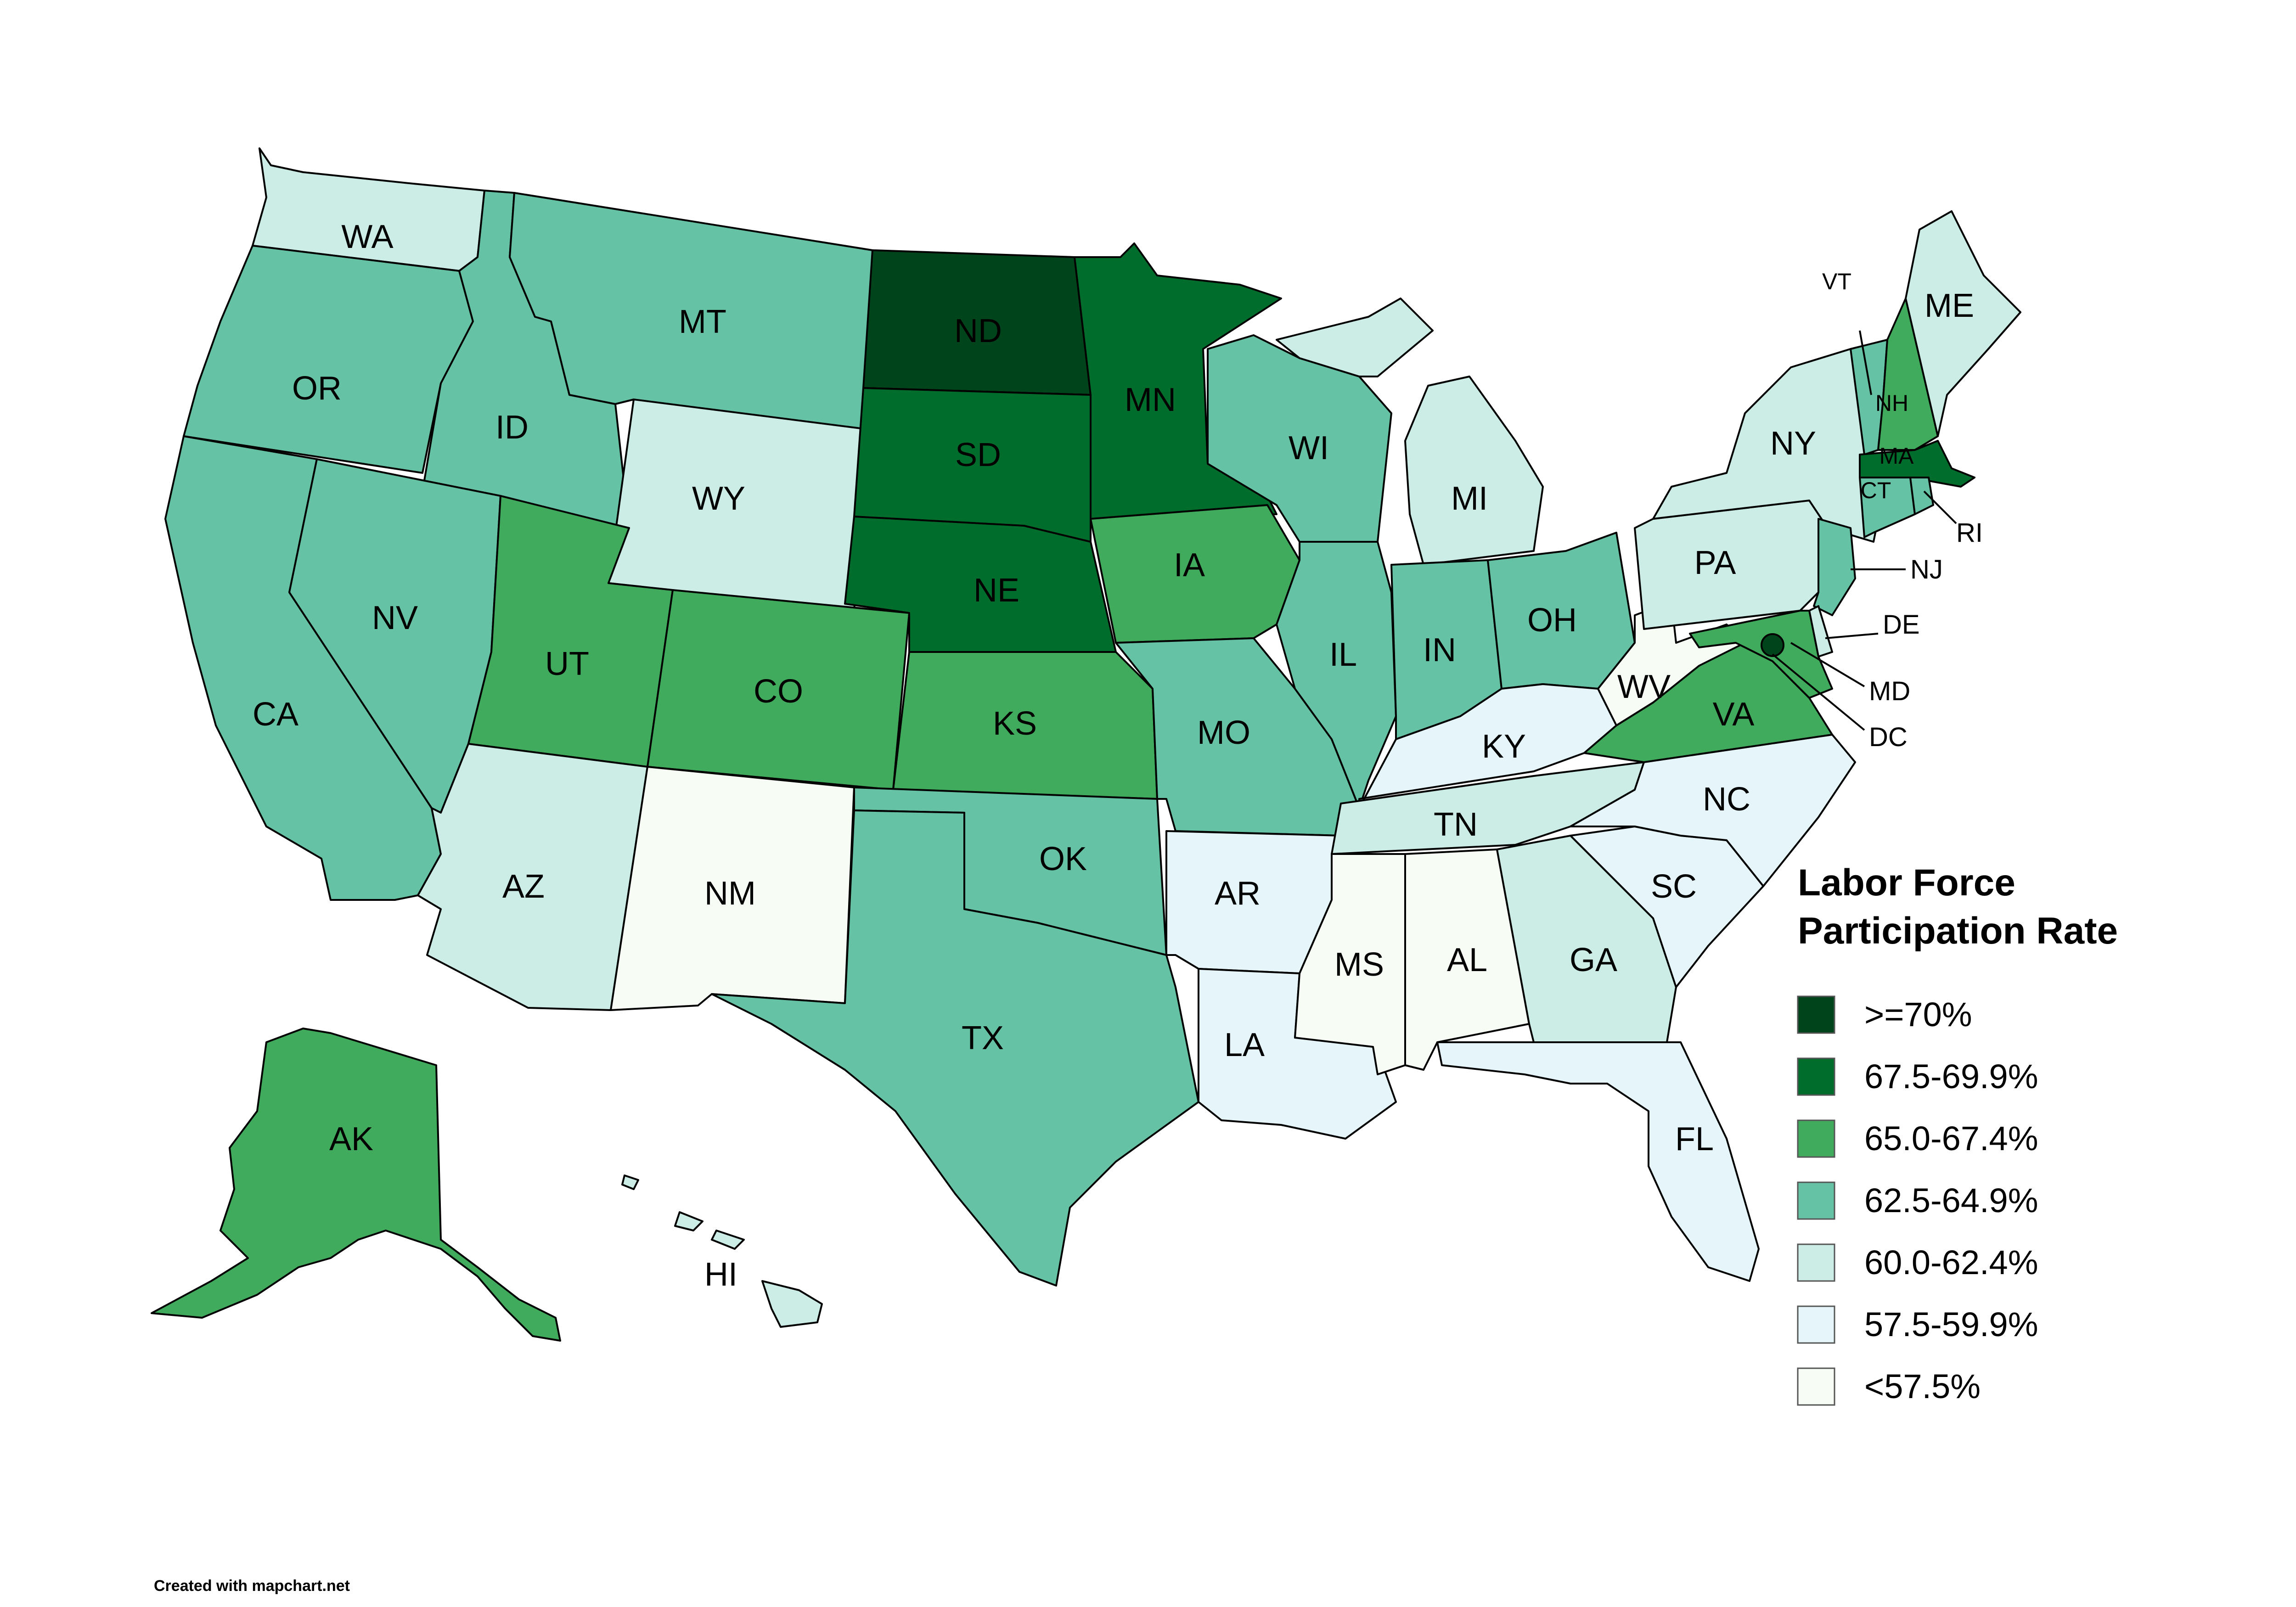  I want to click on leader-de, so click(1852, 636).